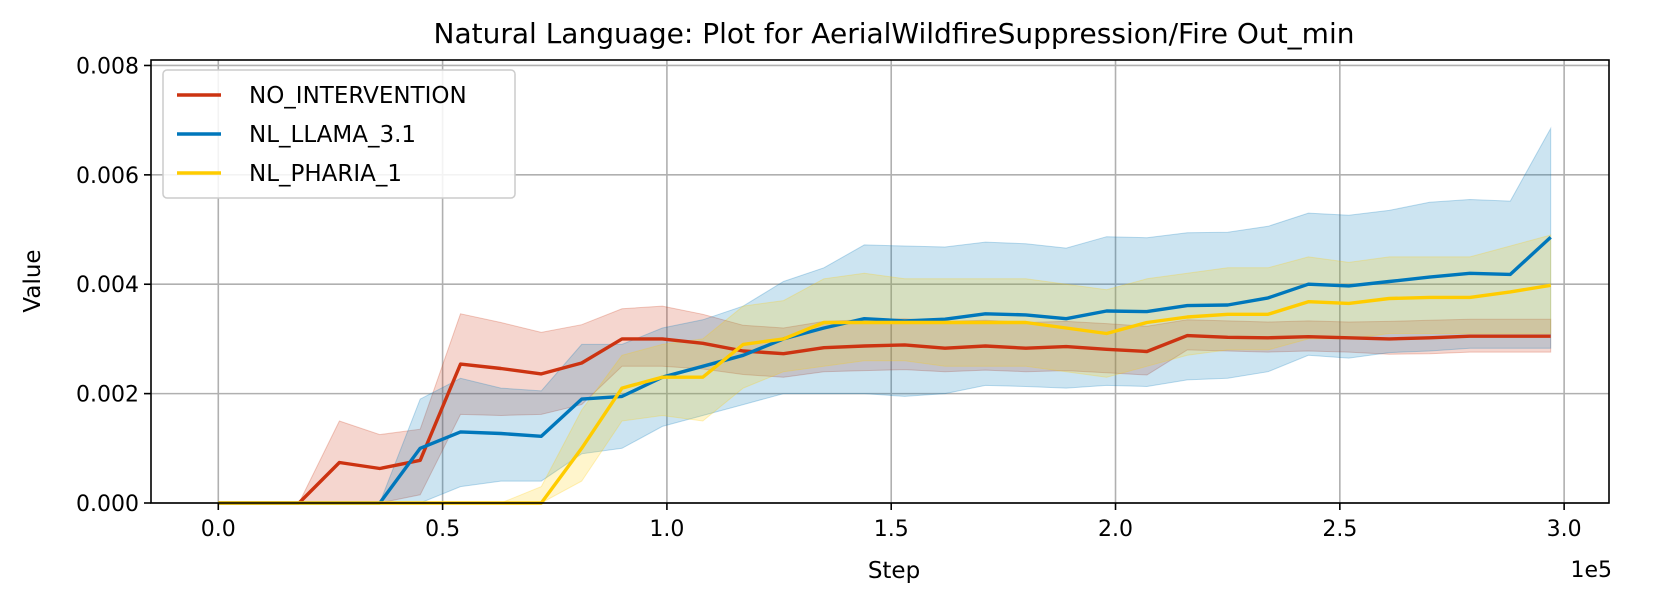  What do you see at coordinates (1339, 529) in the screenshot?
I see `x-tick-label: 2.5` at bounding box center [1339, 529].